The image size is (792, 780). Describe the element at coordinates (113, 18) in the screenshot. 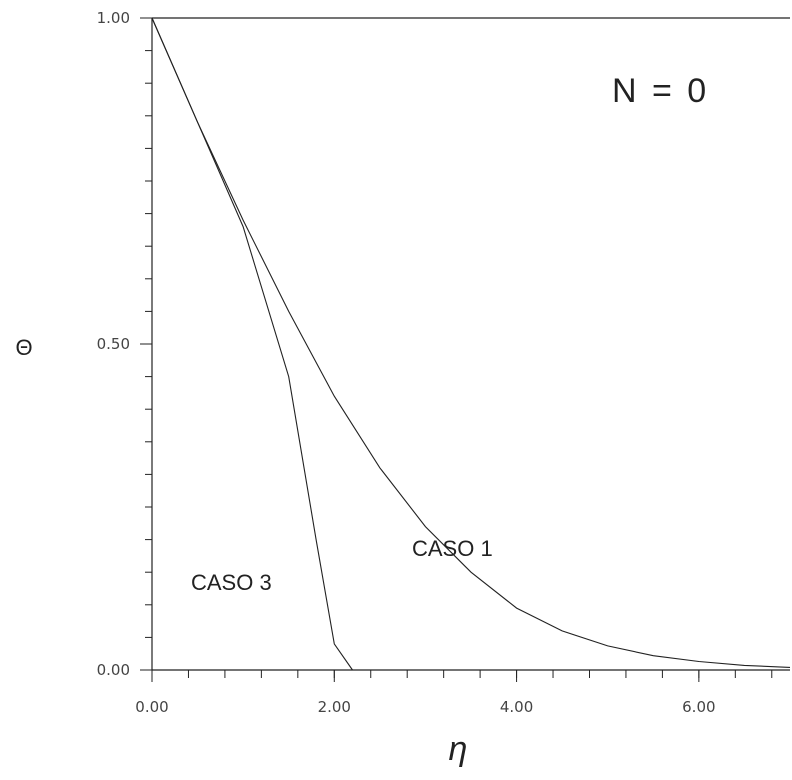

I see `y-tick-label: 1.00` at that location.